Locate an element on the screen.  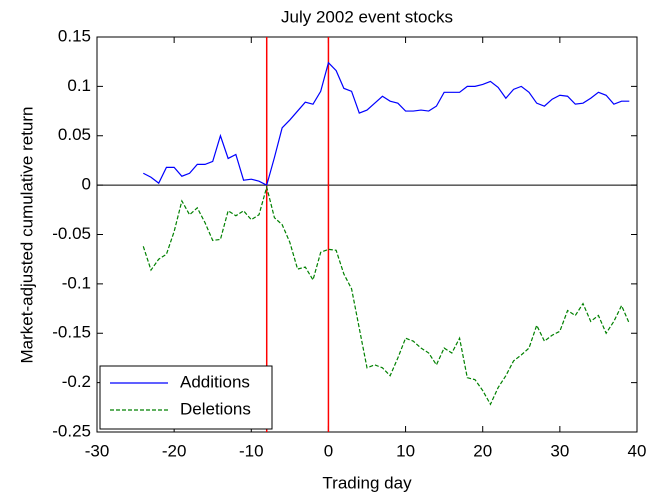
x-axis-label: Trading day is located at coordinates (367, 482).